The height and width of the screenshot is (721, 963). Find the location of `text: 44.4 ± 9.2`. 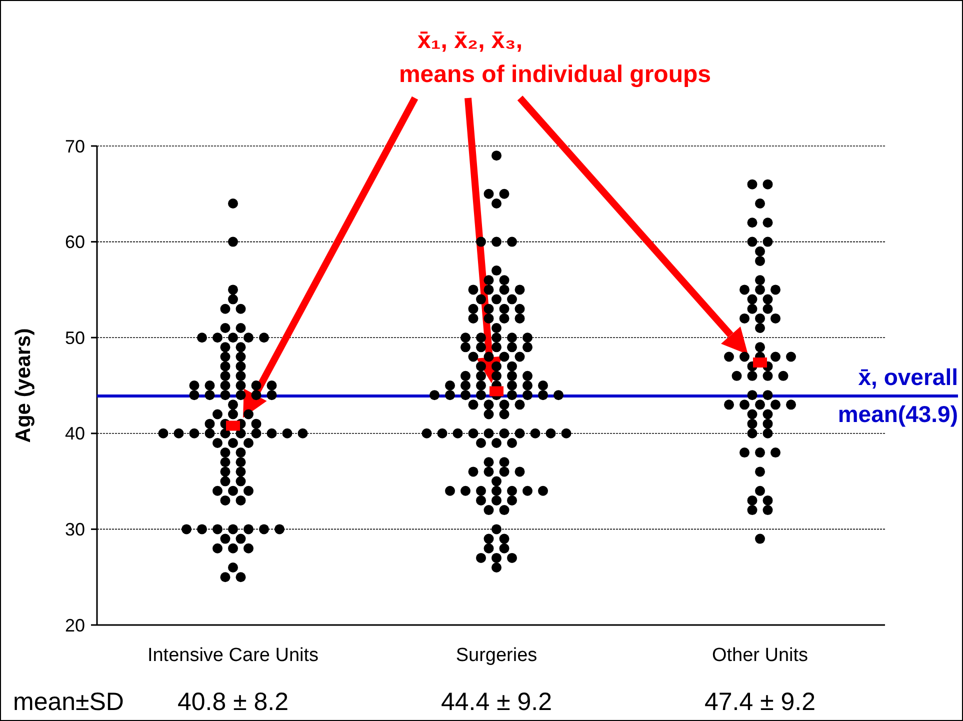

text: 44.4 ± 9.2 is located at coordinates (496, 702).